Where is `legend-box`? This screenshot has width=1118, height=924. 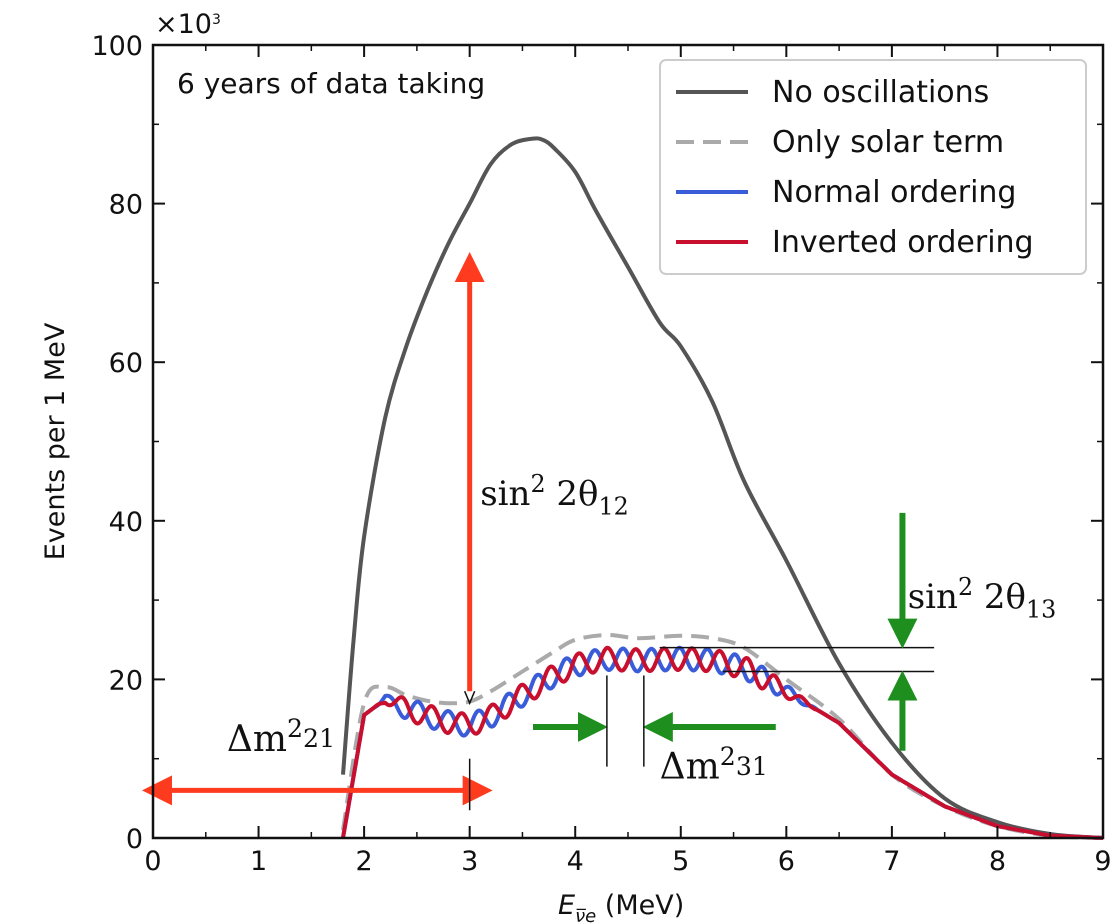
legend-box is located at coordinates (873, 167).